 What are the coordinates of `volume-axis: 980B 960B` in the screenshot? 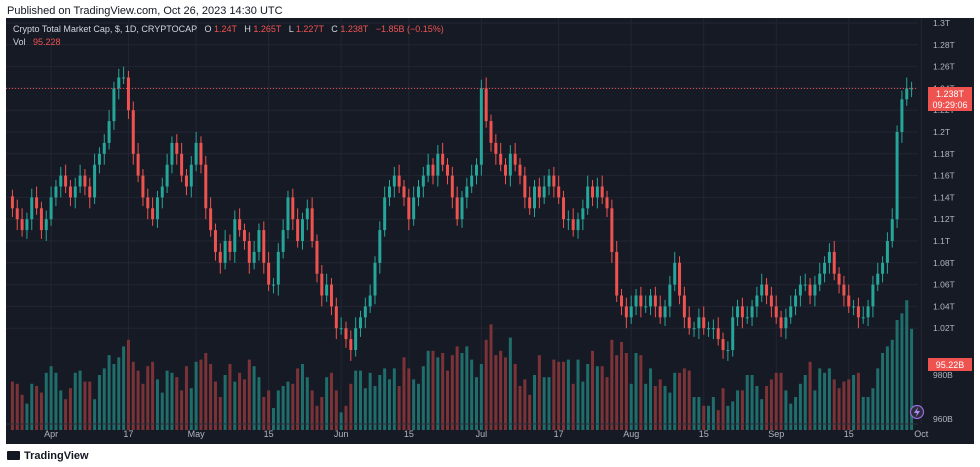 It's located at (943, 397).